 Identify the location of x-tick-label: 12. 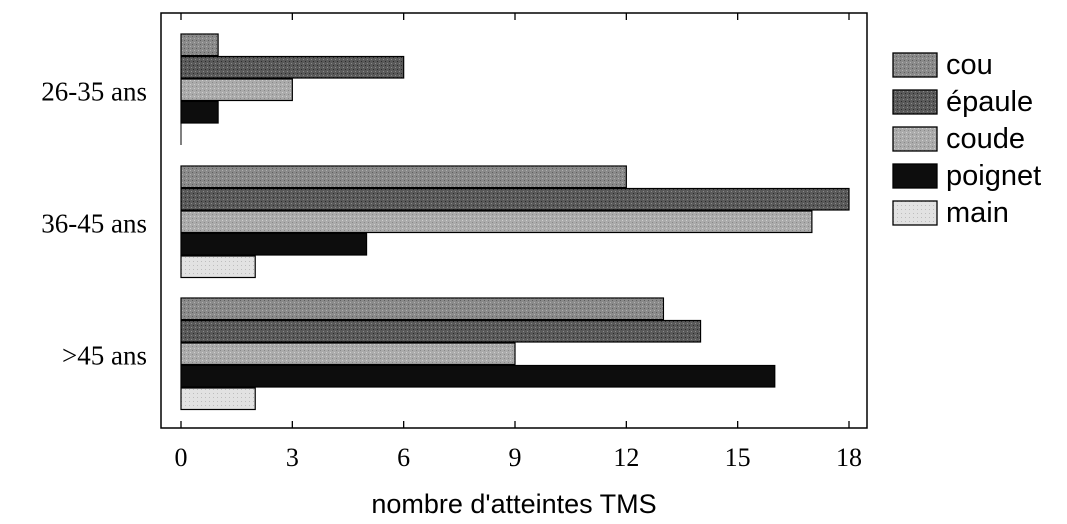
(626, 457).